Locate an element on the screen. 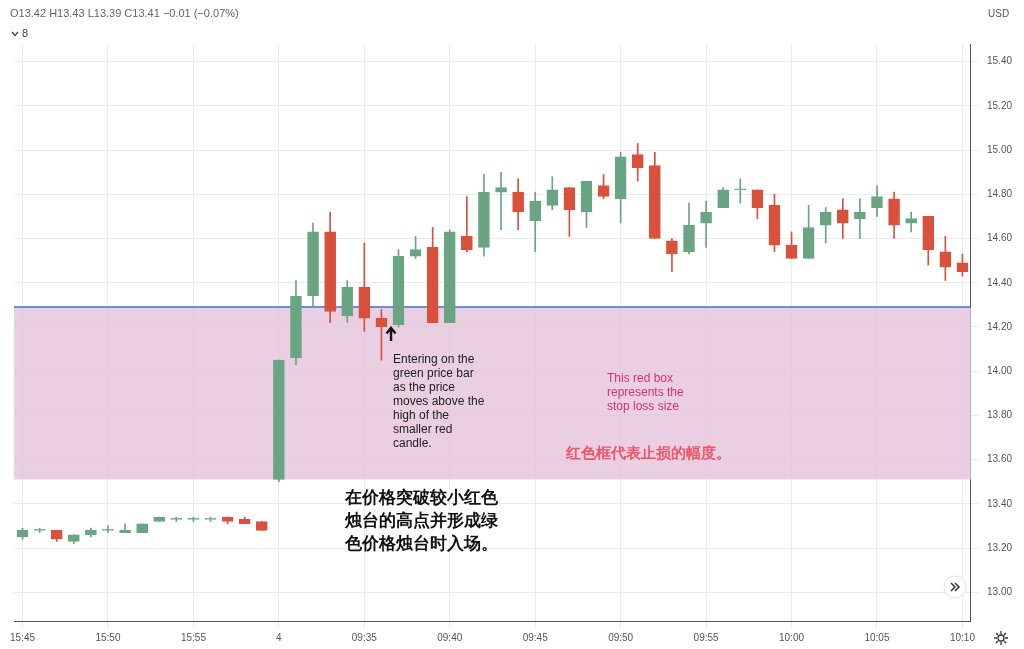 This screenshot has width=1024, height=649. y-tick-label: 13.80 is located at coordinates (999, 415).